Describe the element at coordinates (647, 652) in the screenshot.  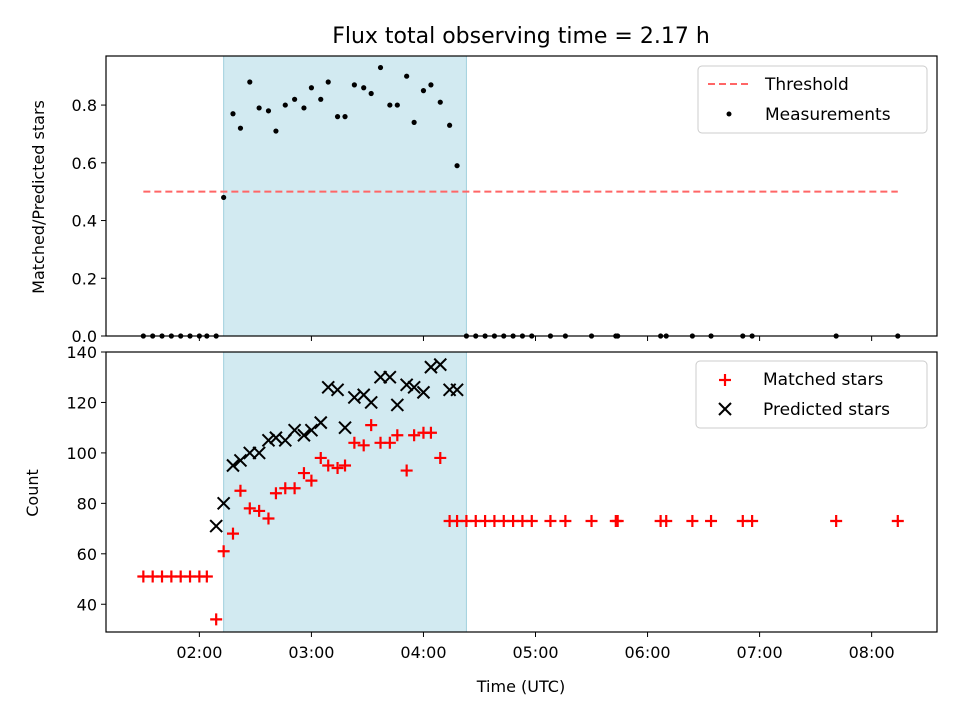
I see `x-tick-label: 06:00` at that location.